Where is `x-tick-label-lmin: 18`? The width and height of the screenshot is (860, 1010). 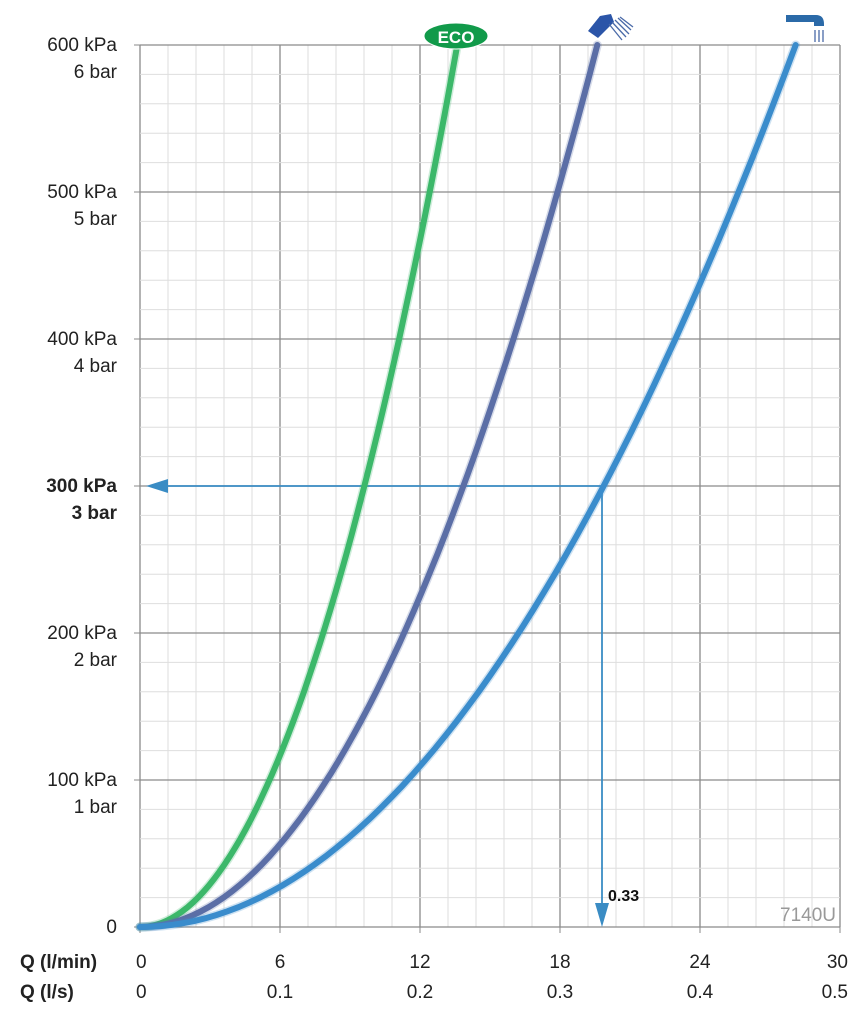 x-tick-label-lmin: 18 is located at coordinates (559, 962).